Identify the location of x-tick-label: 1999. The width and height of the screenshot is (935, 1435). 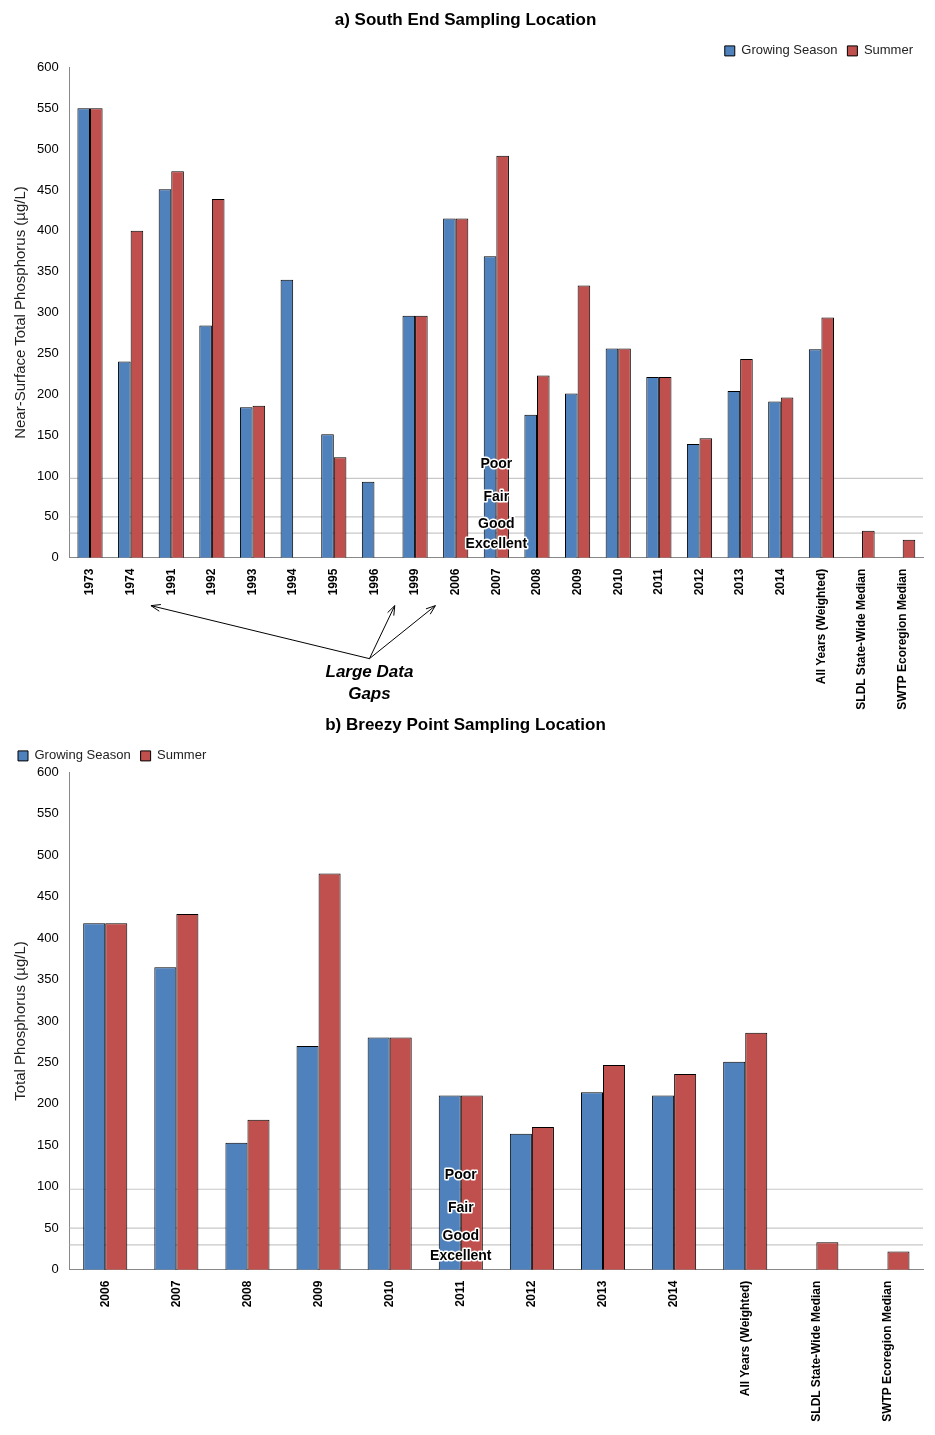
(414, 582).